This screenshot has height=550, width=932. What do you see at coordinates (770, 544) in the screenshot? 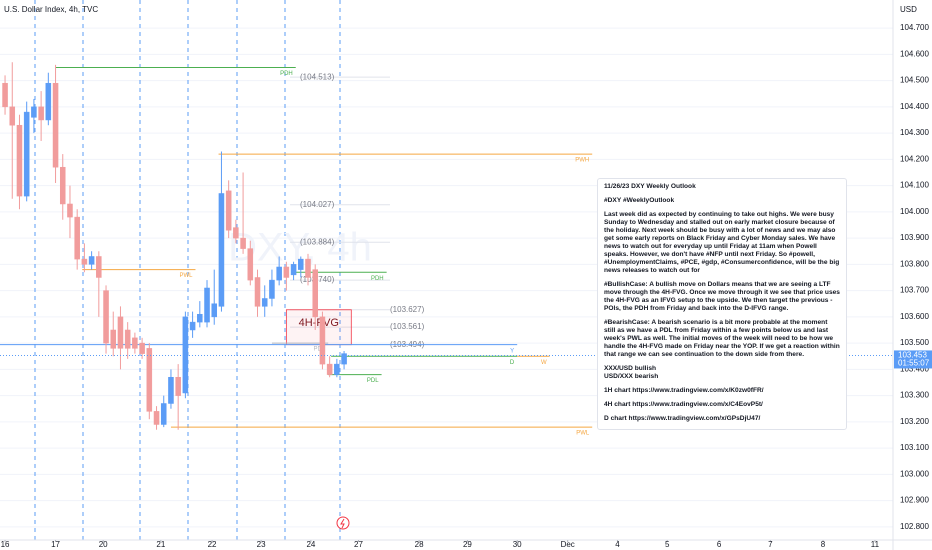
I see `x-tick-label: 7` at bounding box center [770, 544].